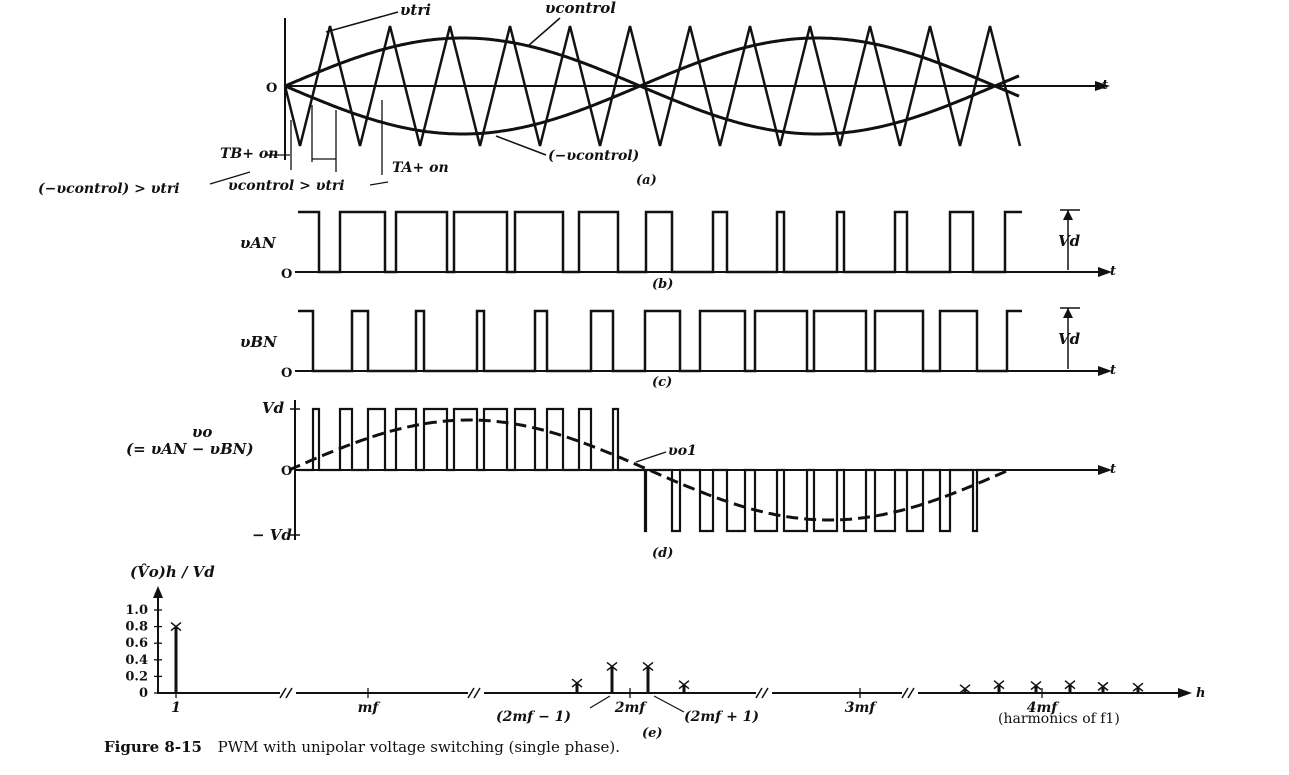 The width and height of the screenshot is (1289, 775). I want to click on axis-c-arrow, so click(1105, 371).